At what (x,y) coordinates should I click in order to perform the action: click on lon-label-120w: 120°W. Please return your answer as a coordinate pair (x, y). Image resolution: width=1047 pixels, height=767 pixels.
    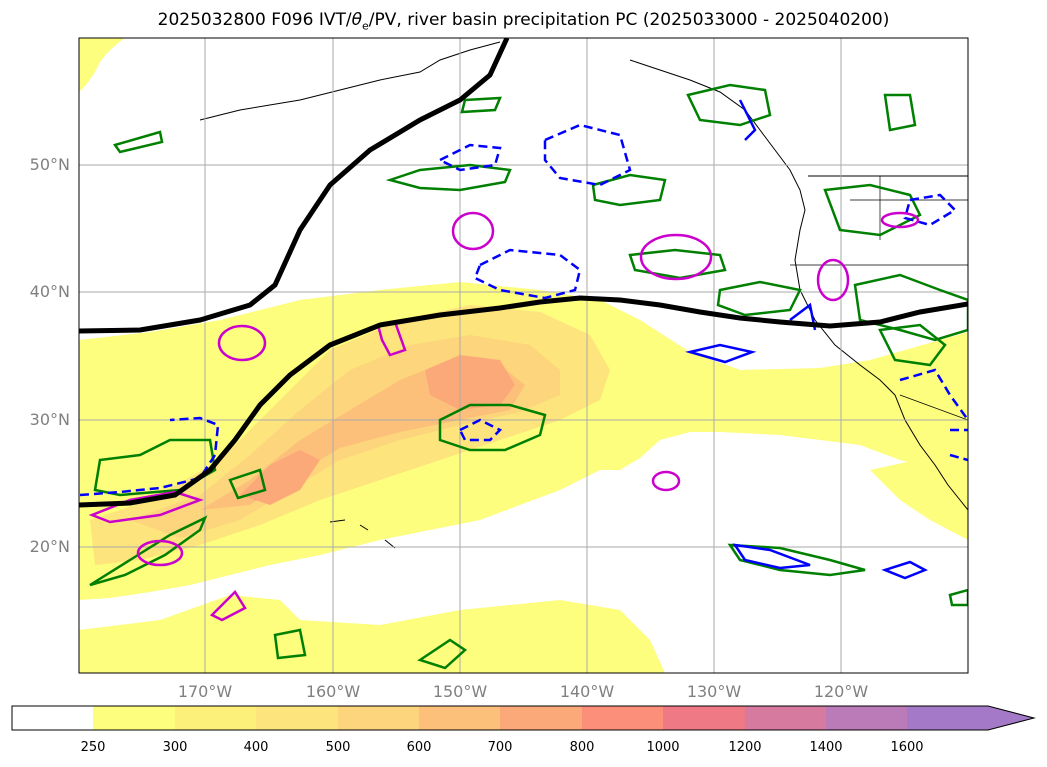
    Looking at the image, I should click on (841, 691).